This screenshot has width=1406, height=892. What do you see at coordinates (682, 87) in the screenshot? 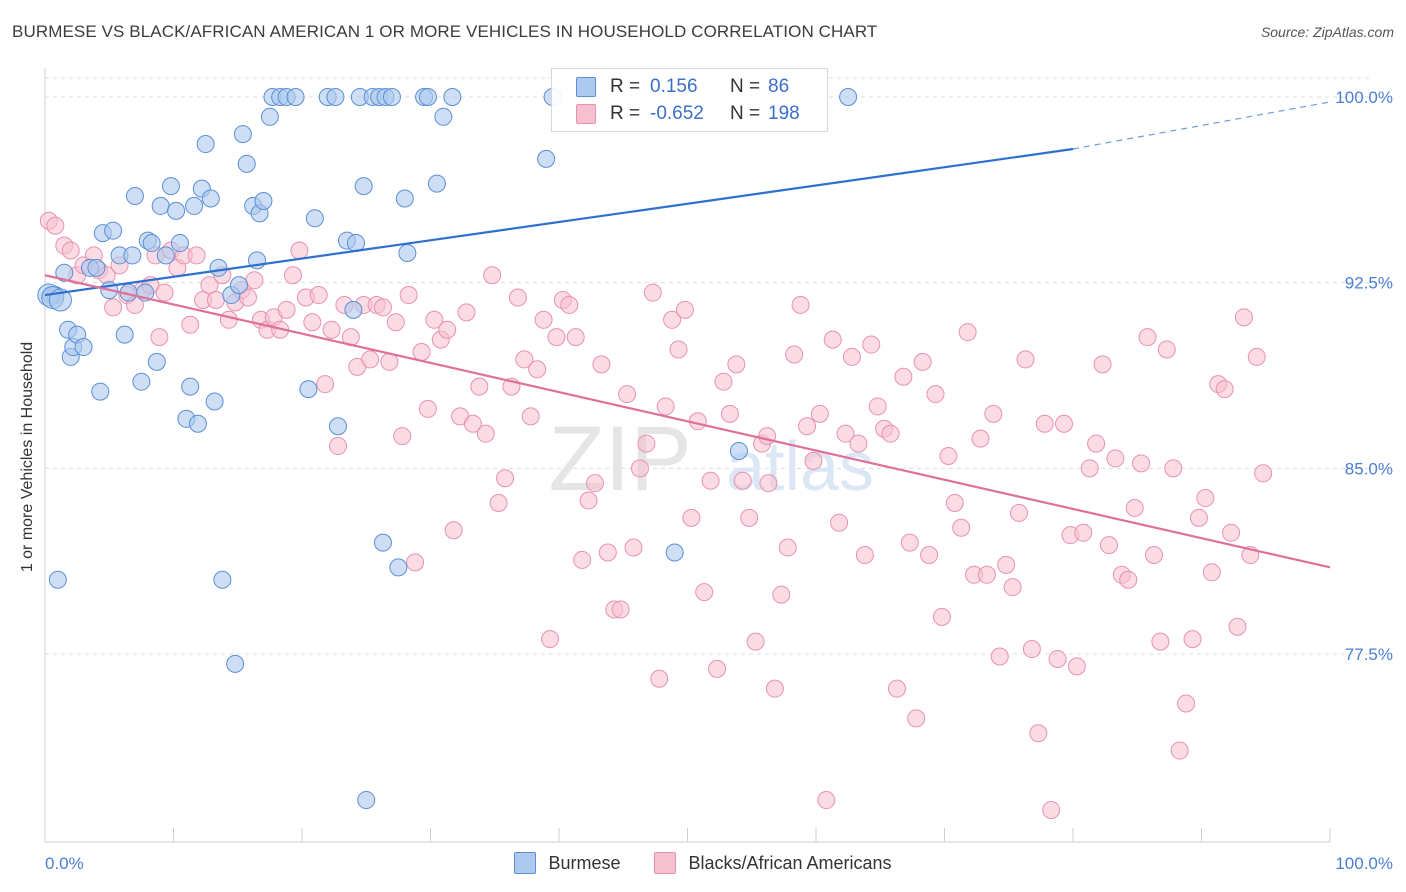
I see `legend-row-burmese: R = 0.156 N = 86` at bounding box center [682, 87].